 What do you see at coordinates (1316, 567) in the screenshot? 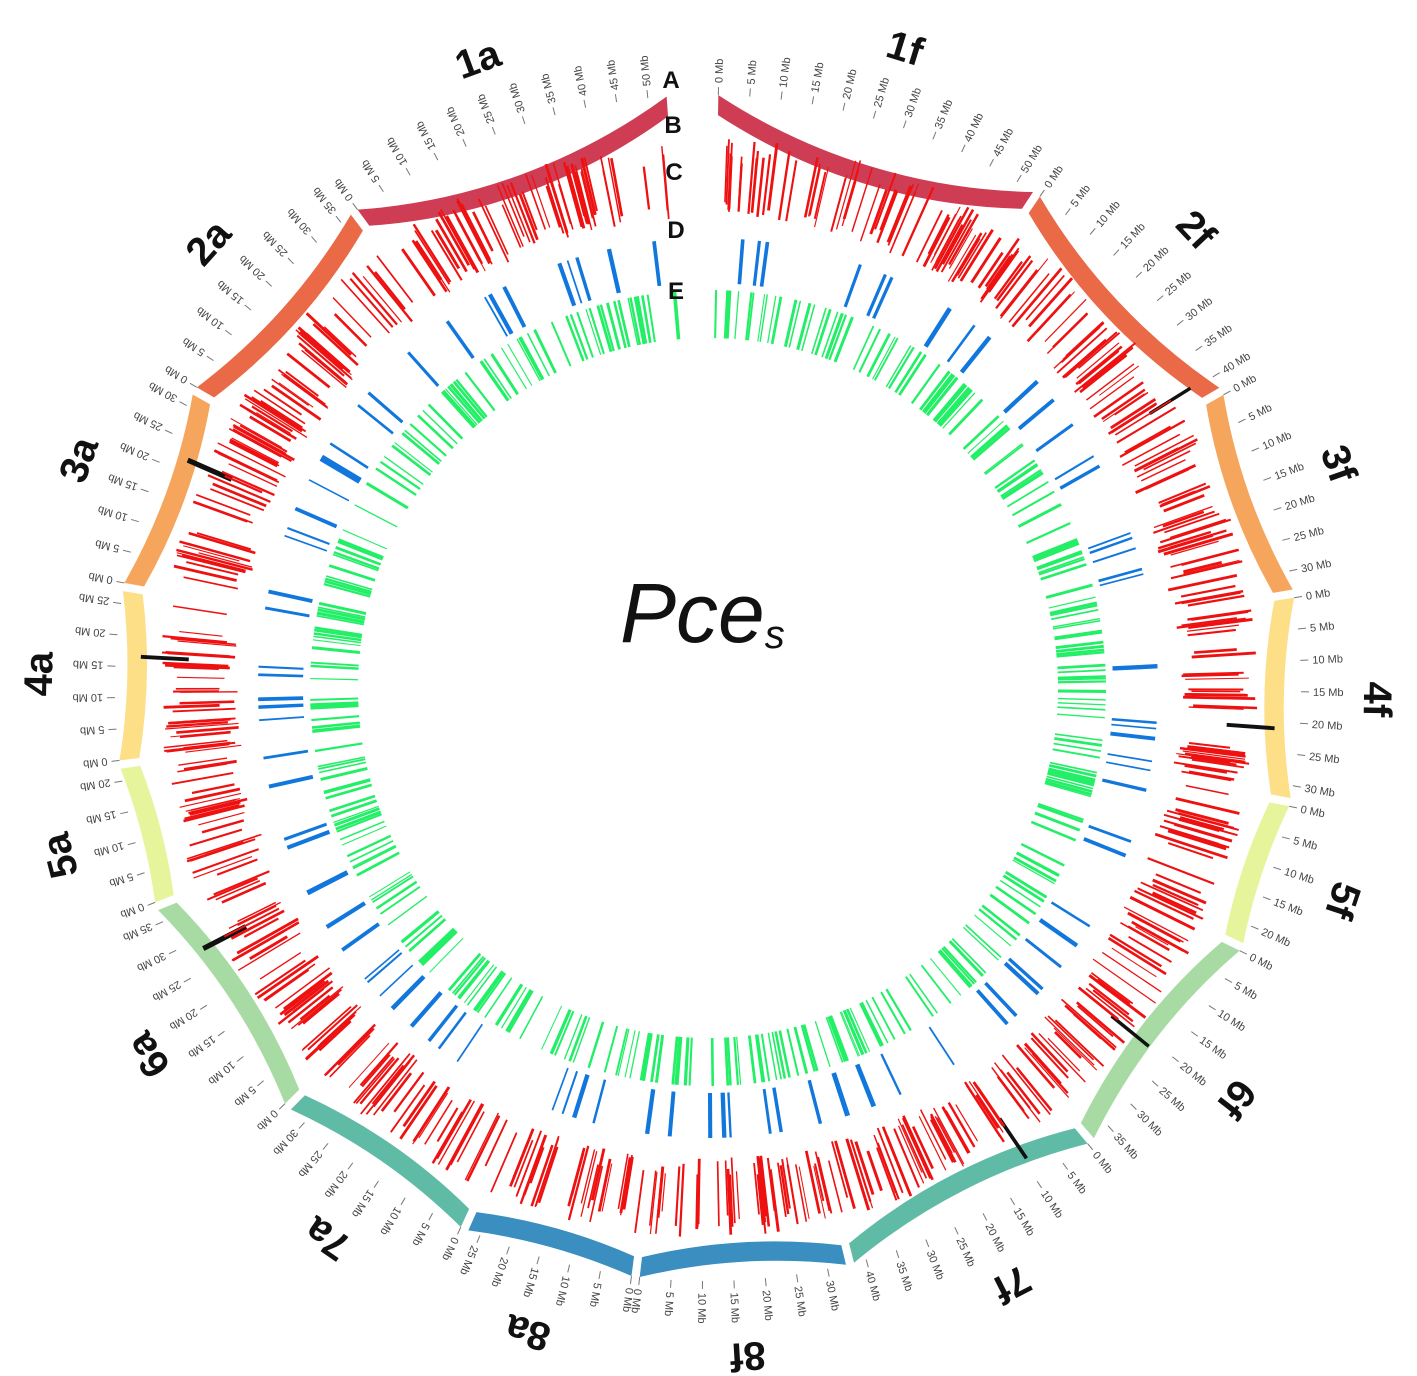
I see `tick-label: 30 Mb` at bounding box center [1316, 567].